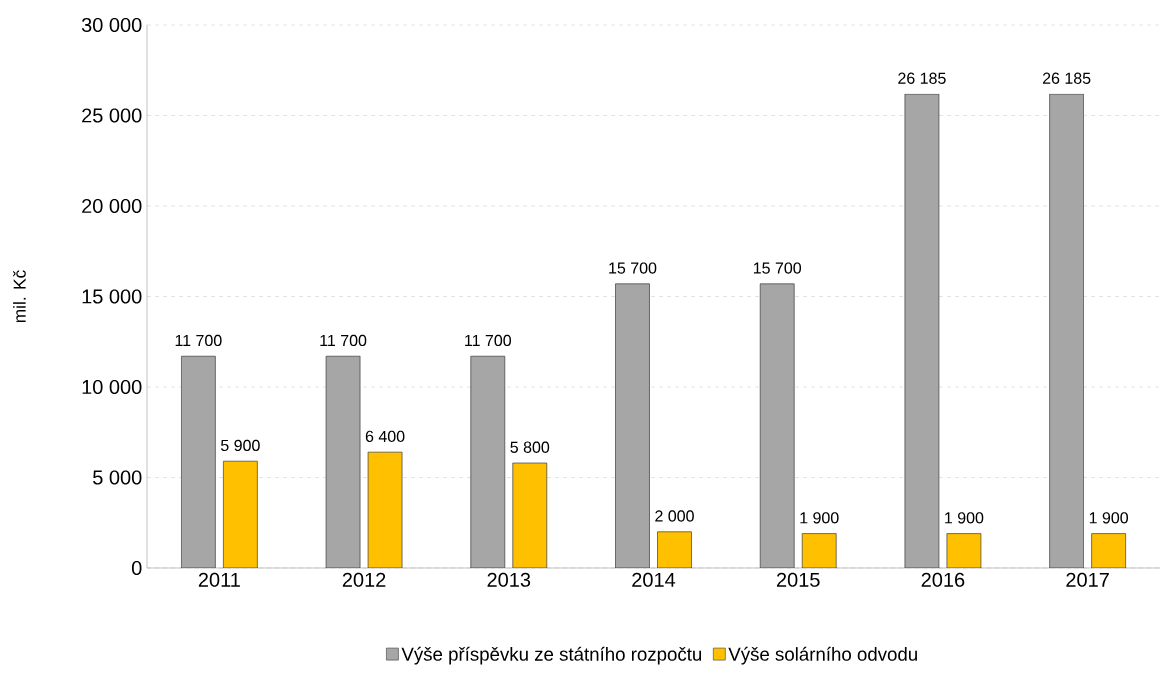 This screenshot has height=684, width=1168. What do you see at coordinates (509, 579) in the screenshot?
I see `x-tick-label: 2013` at bounding box center [509, 579].